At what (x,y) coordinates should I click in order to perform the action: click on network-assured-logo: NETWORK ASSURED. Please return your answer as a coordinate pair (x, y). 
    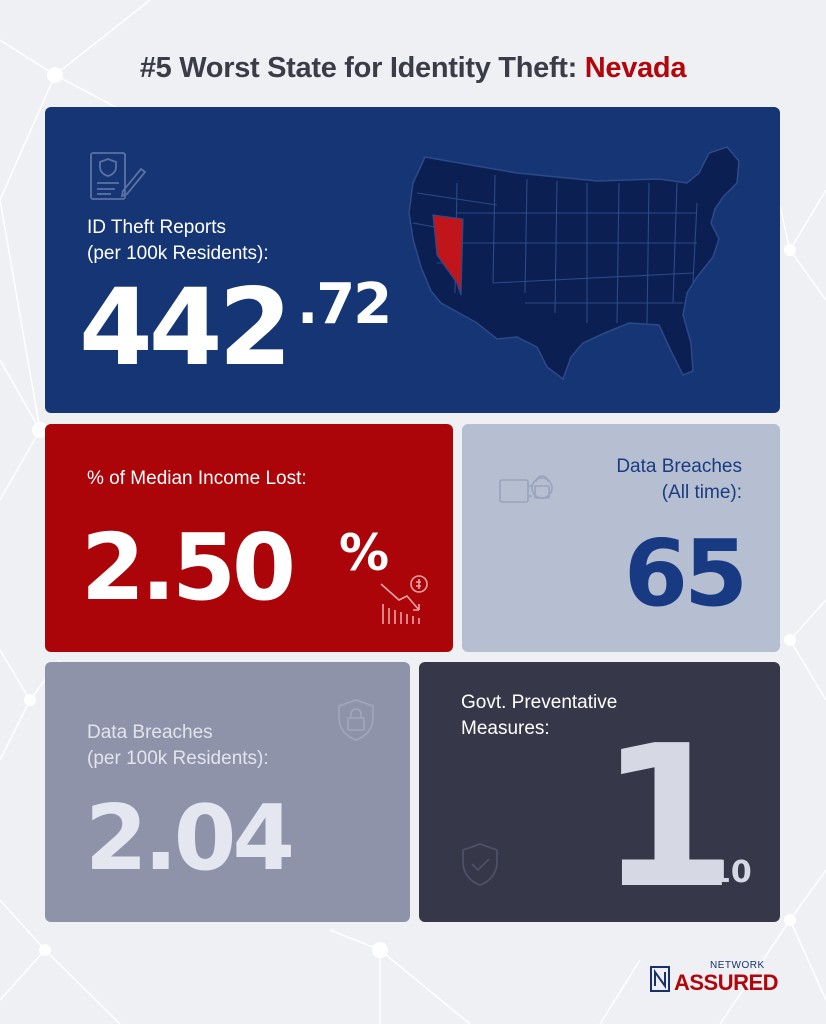
    Looking at the image, I should click on (720, 980).